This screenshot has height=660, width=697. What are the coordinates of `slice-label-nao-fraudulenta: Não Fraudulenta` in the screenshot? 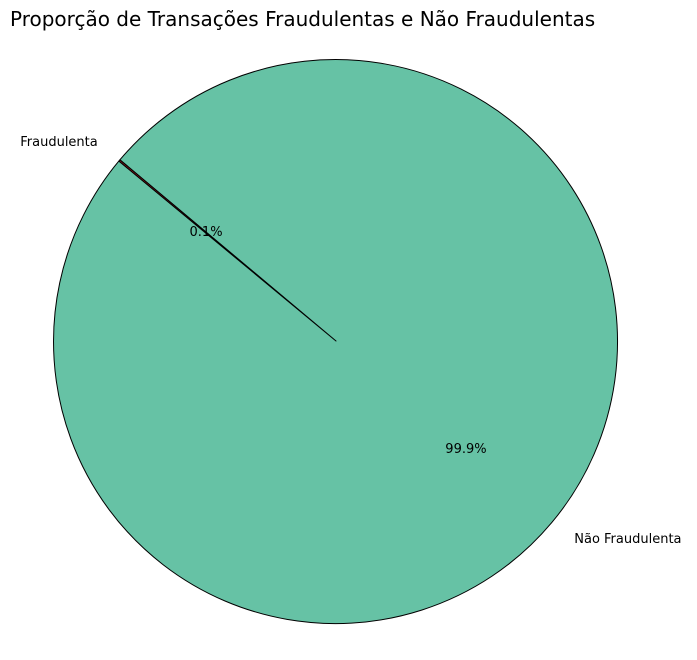 It's located at (627, 539).